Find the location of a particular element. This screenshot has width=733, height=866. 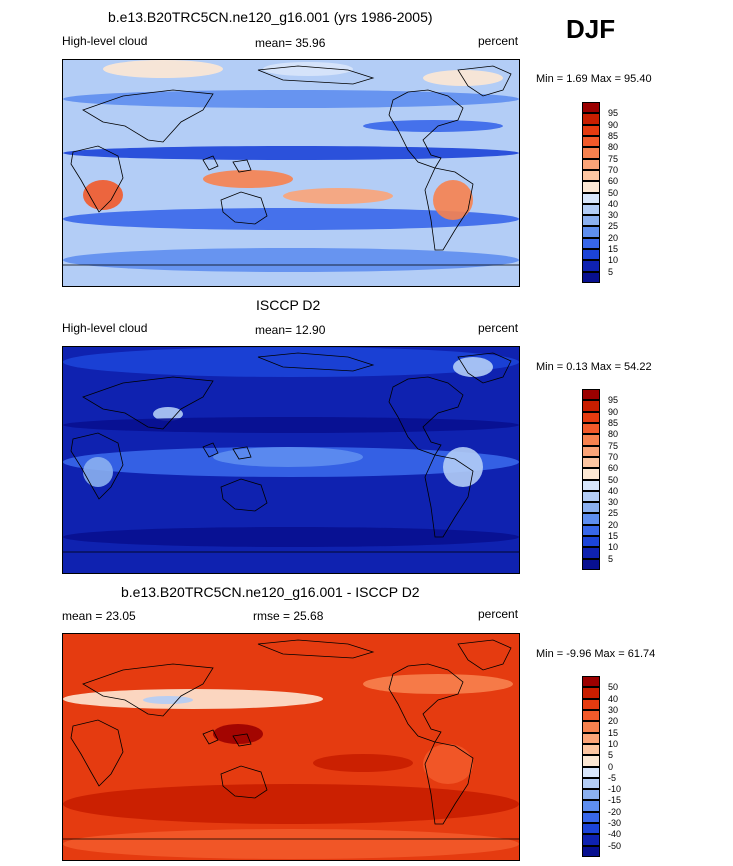

mean-label: mean= 35.96 is located at coordinates (290, 43).